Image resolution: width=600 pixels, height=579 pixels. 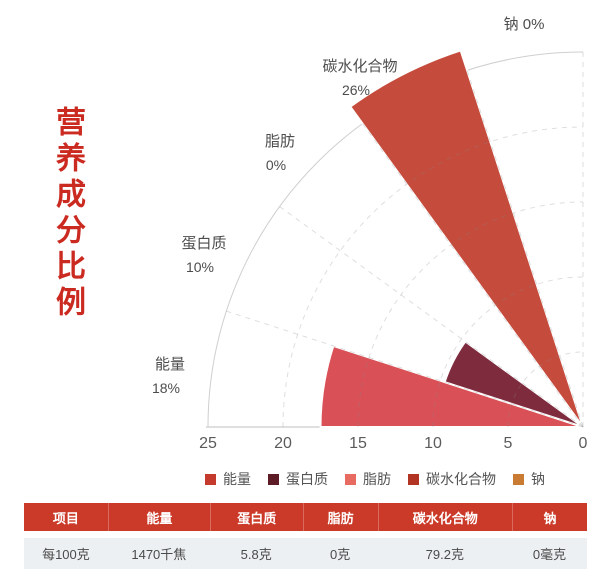 What do you see at coordinates (237, 479) in the screenshot?
I see `legend-label-energy: 能量` at bounding box center [237, 479].